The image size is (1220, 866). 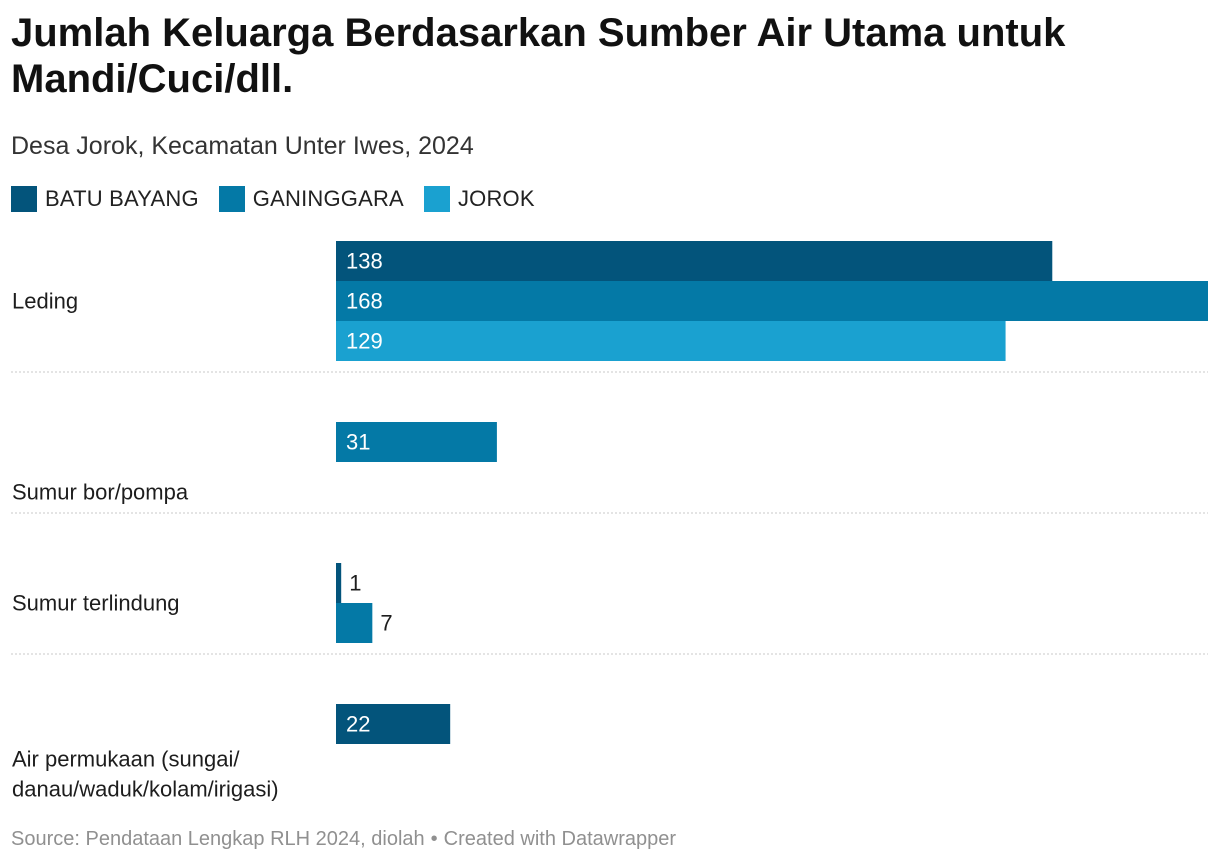 I want to click on category-label-air-permukaan-sungai-danau-waduk-kolam-irigasi-line-1: Air permukaan (sungai/, so click(x=126, y=759).